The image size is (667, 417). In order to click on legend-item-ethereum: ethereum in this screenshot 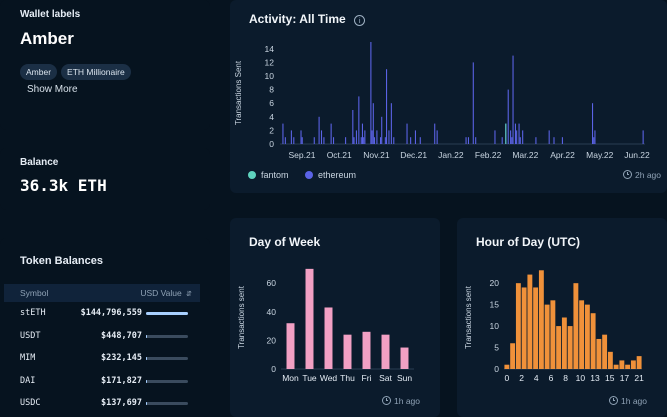, I will do `click(330, 175)`.